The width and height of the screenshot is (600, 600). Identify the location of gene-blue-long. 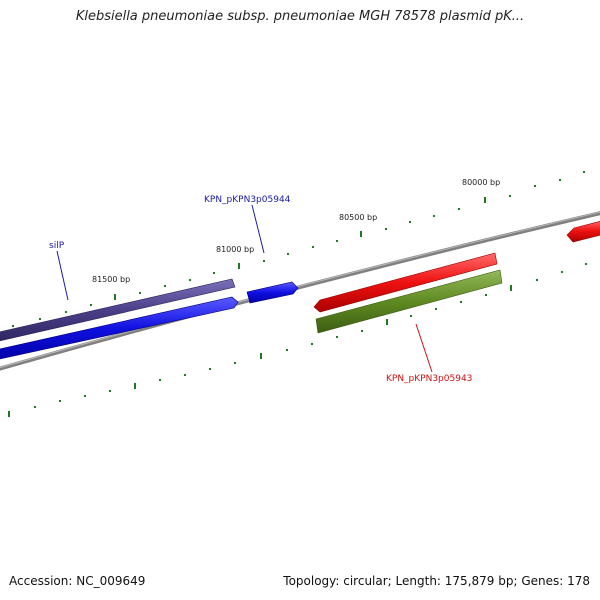
(119, 328).